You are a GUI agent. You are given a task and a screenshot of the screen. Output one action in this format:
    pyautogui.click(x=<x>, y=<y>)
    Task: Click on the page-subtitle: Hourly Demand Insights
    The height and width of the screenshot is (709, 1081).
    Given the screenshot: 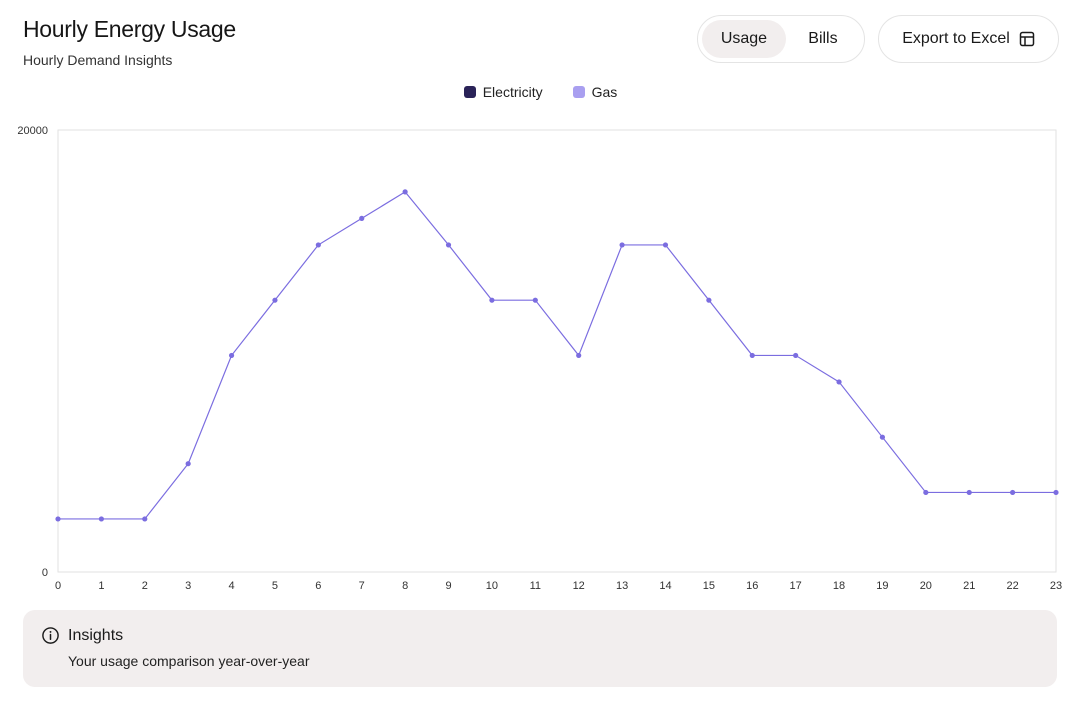 What is the action you would take?
    pyautogui.click(x=98, y=60)
    